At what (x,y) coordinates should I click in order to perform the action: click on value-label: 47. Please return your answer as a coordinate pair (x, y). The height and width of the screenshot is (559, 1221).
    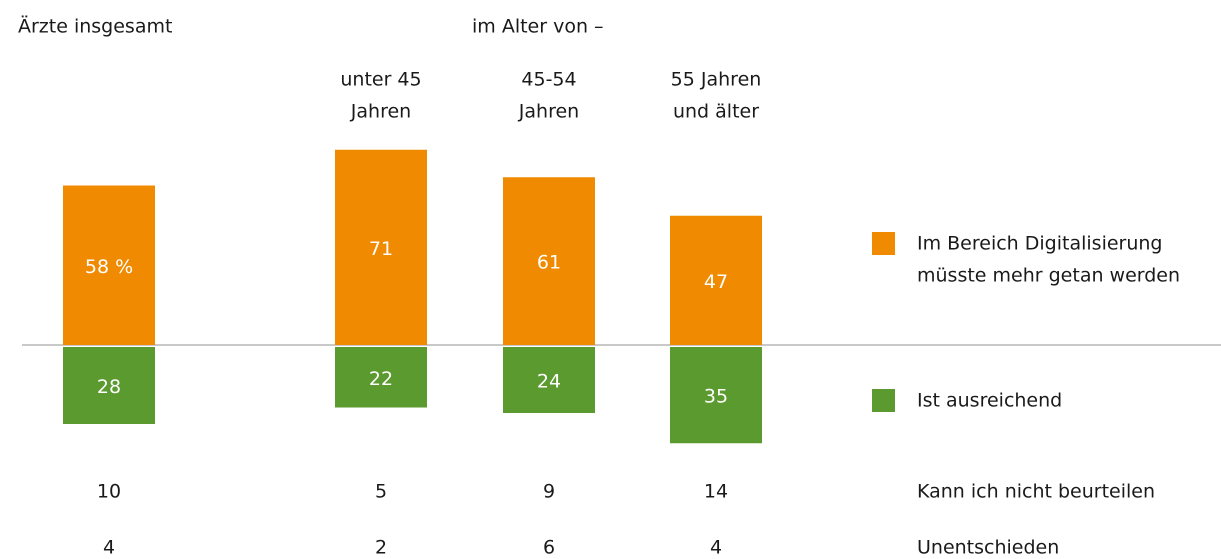
    Looking at the image, I should click on (716, 282).